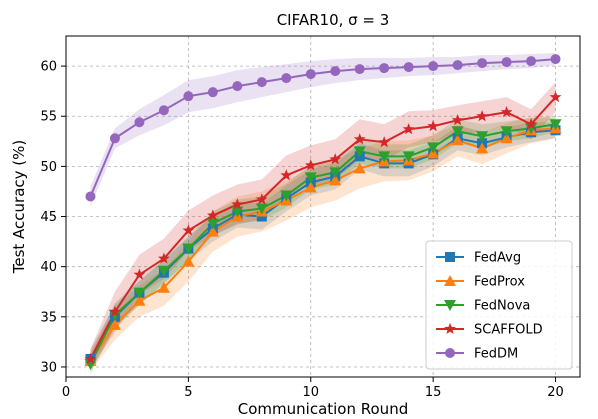 Image resolution: width=598 pixels, height=419 pixels. What do you see at coordinates (555, 392) in the screenshot?
I see `x-tick-label: 20` at bounding box center [555, 392].